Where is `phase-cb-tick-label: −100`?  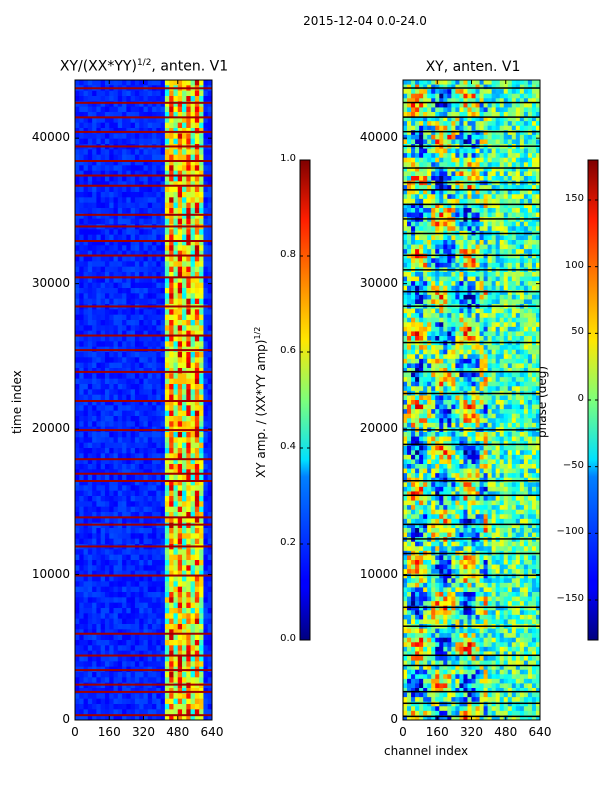 phase-cb-tick-label: −100 is located at coordinates (570, 532).